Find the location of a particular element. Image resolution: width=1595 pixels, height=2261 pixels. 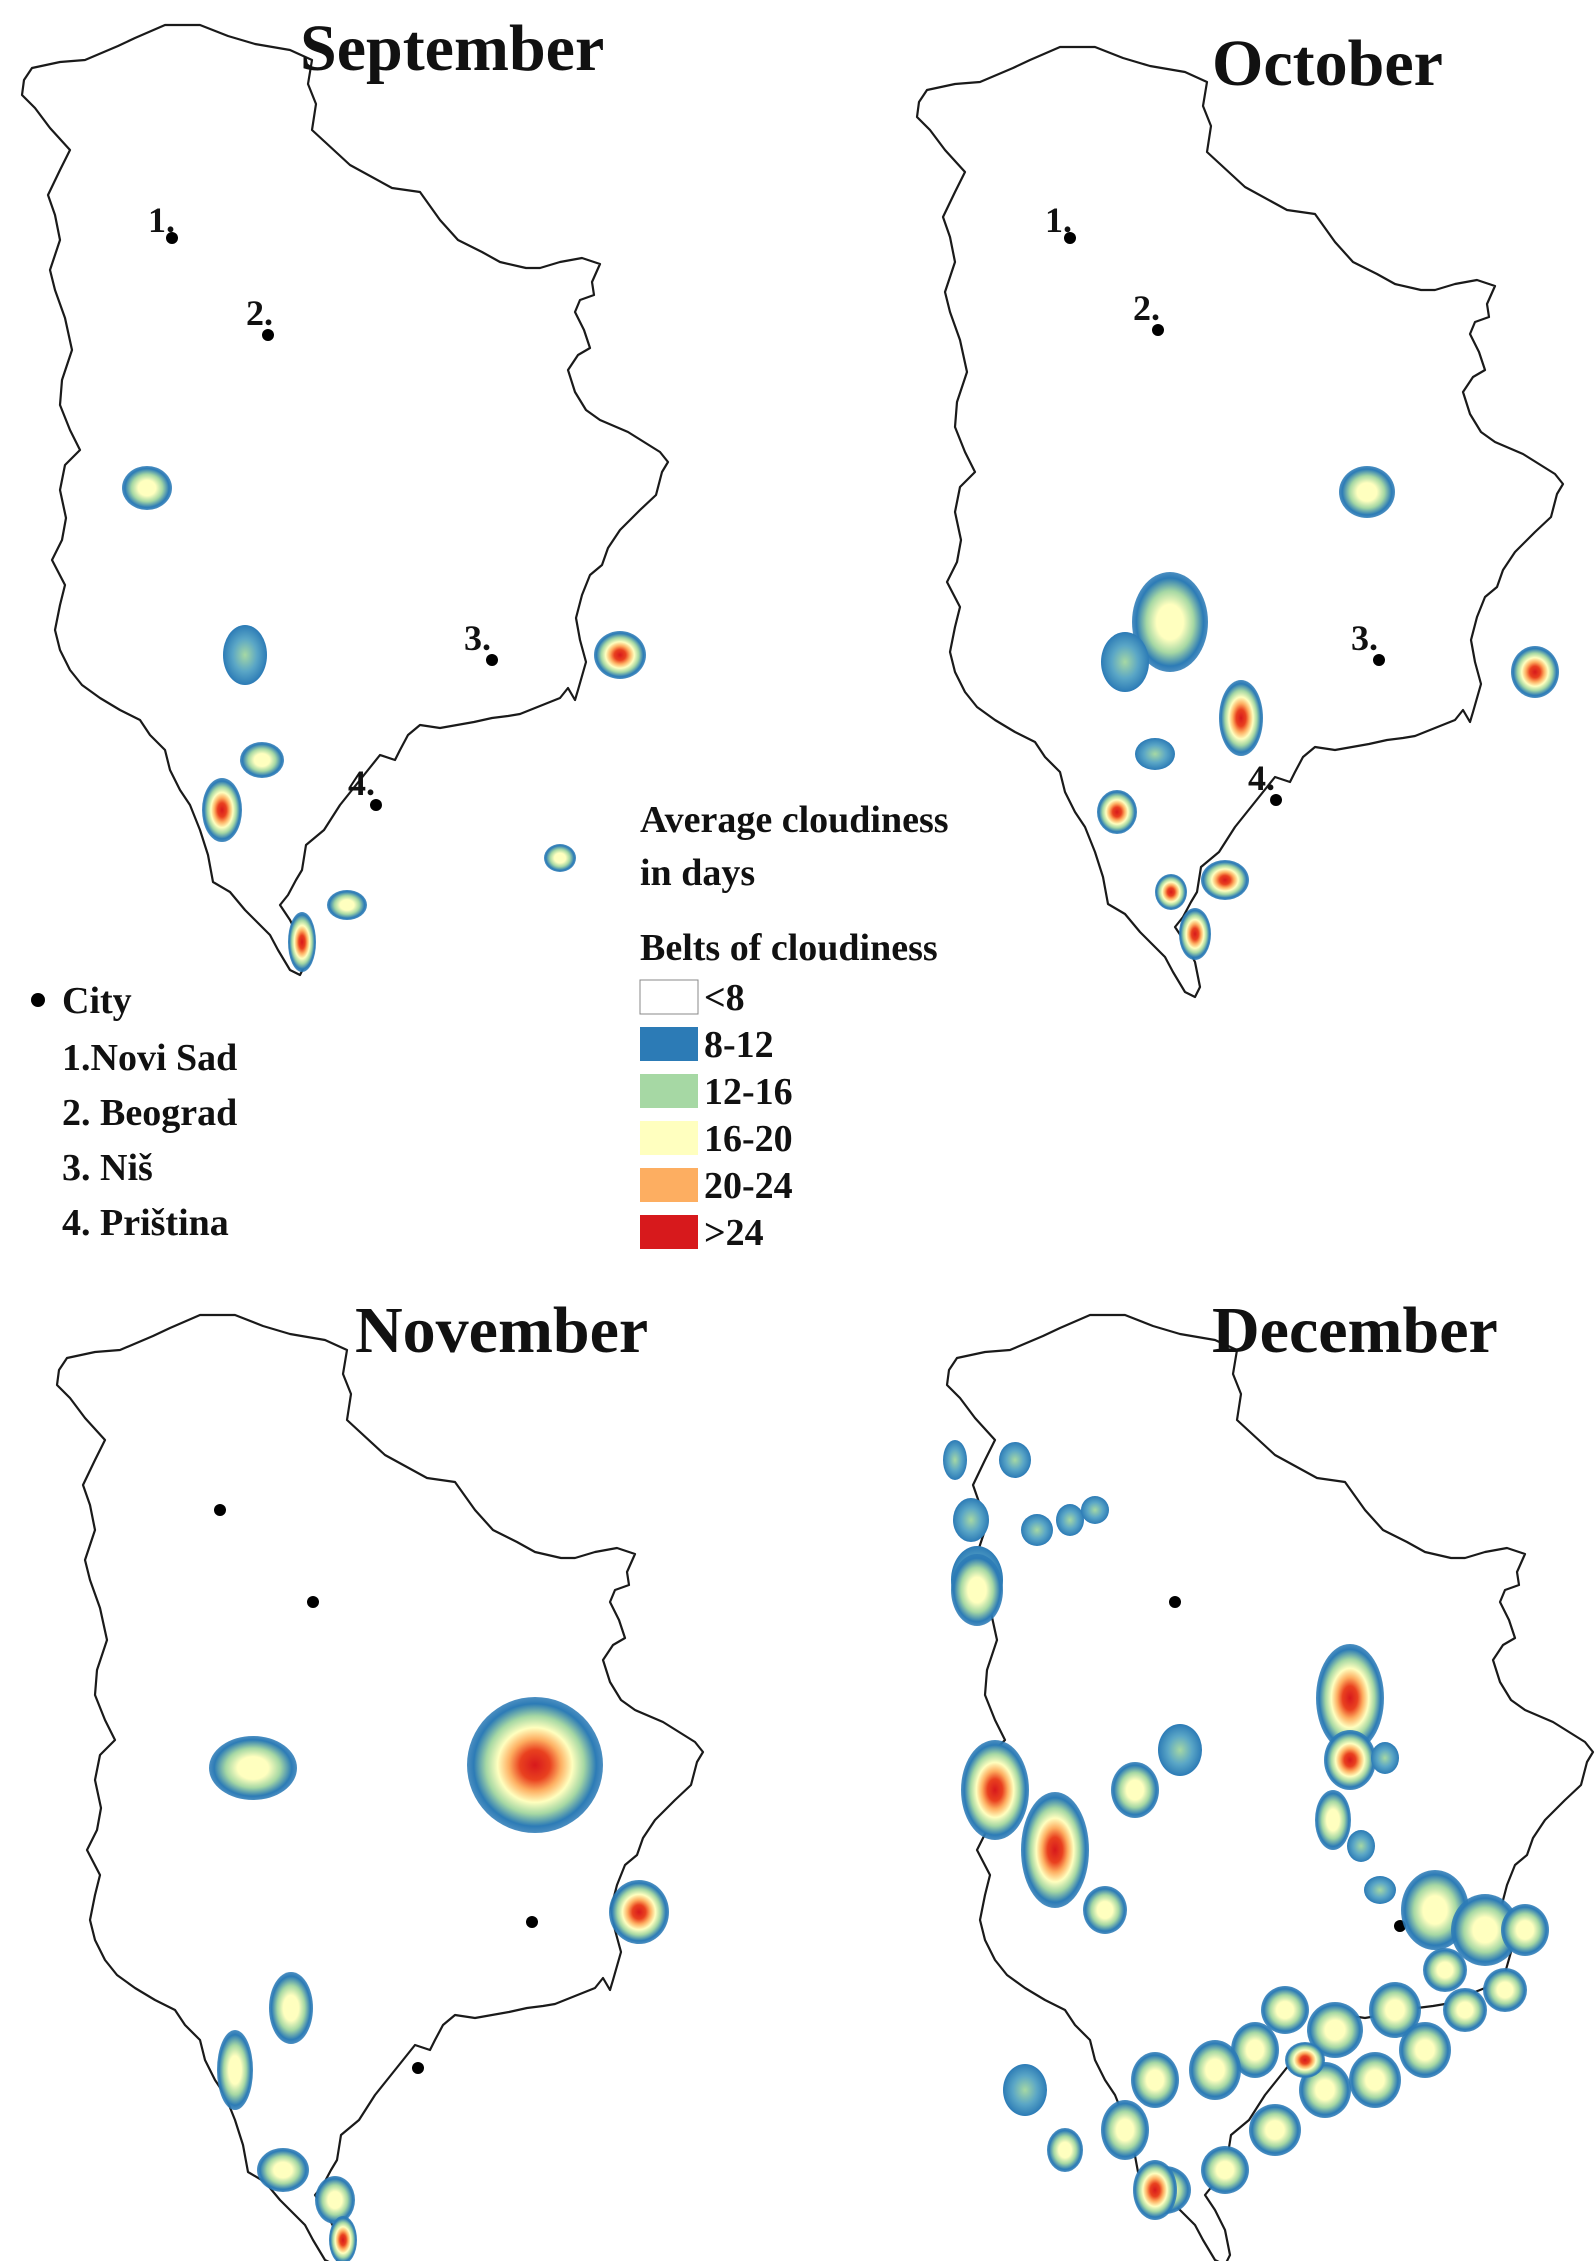

panel-title-december: December is located at coordinates (1355, 1330).